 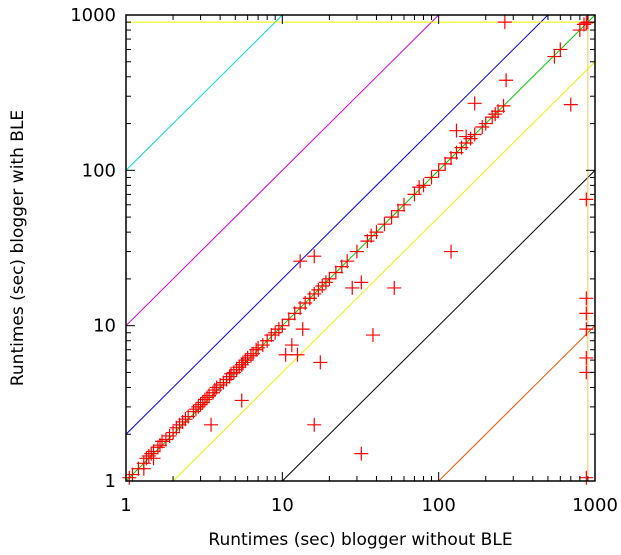 I want to click on y-tick-label: 1000, so click(x=93, y=15).